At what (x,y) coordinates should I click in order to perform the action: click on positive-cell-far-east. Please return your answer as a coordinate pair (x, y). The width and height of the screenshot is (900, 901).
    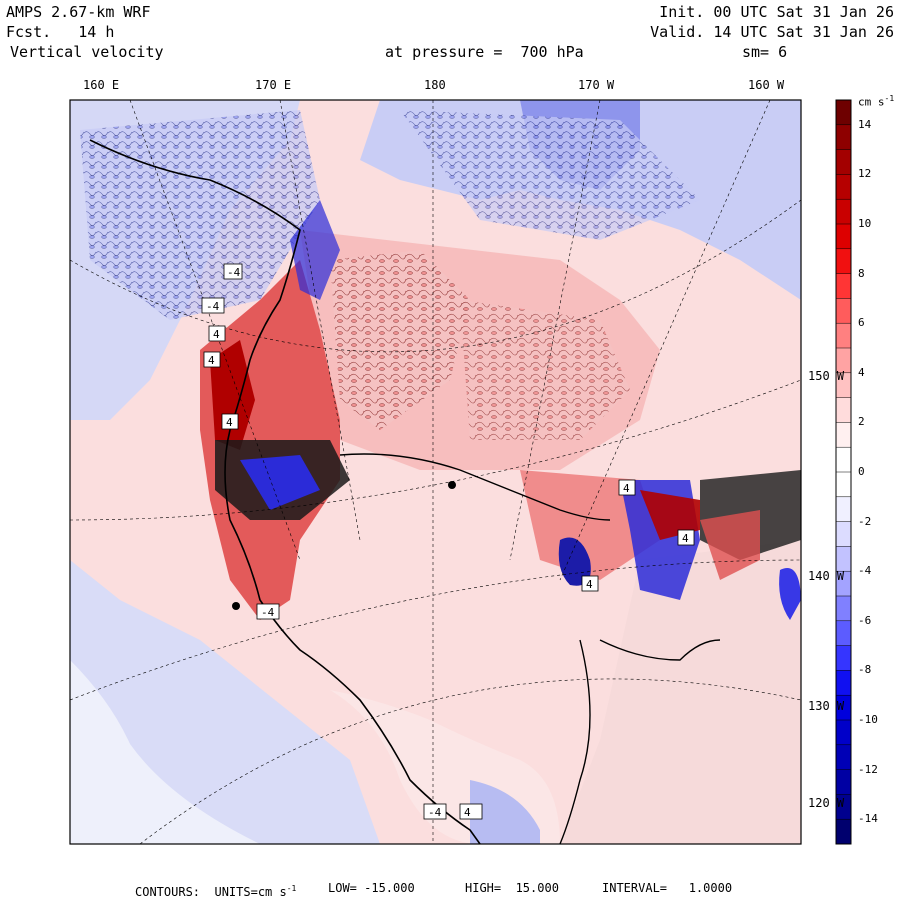
    Looking at the image, I should click on (730, 545).